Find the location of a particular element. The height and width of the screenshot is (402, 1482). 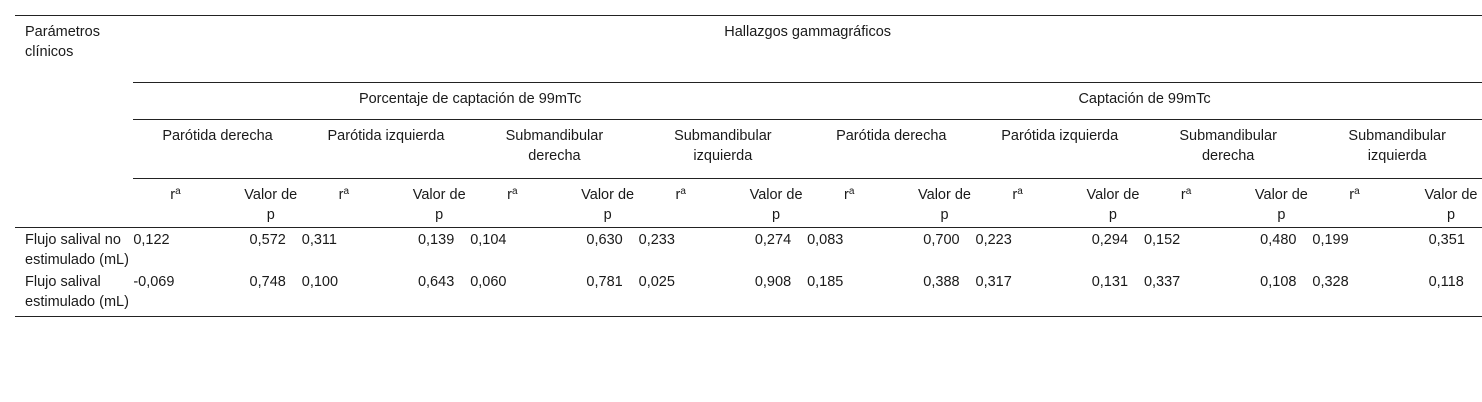

p-value-cell: 0,294 is located at coordinates (1110, 239).